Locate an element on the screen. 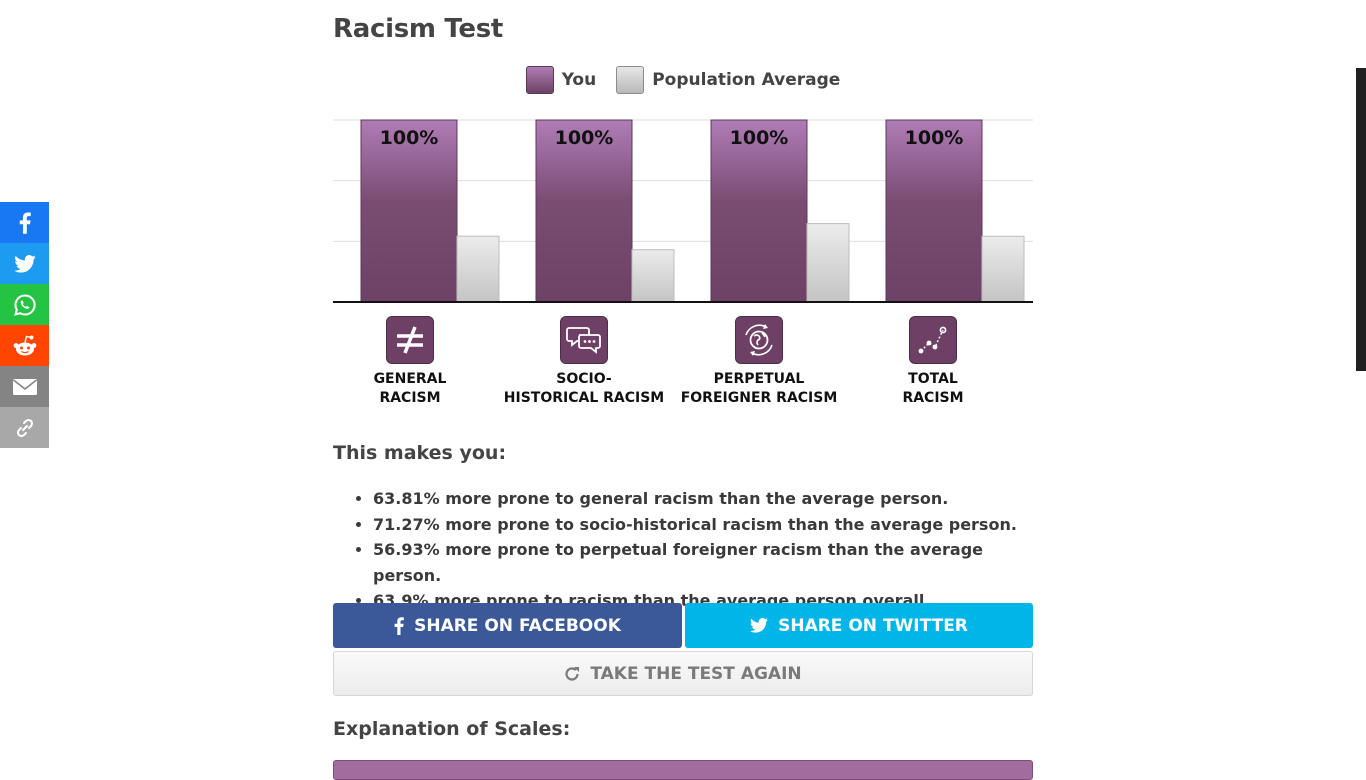 The width and height of the screenshot is (1366, 780). legend-label-you: You is located at coordinates (579, 80).